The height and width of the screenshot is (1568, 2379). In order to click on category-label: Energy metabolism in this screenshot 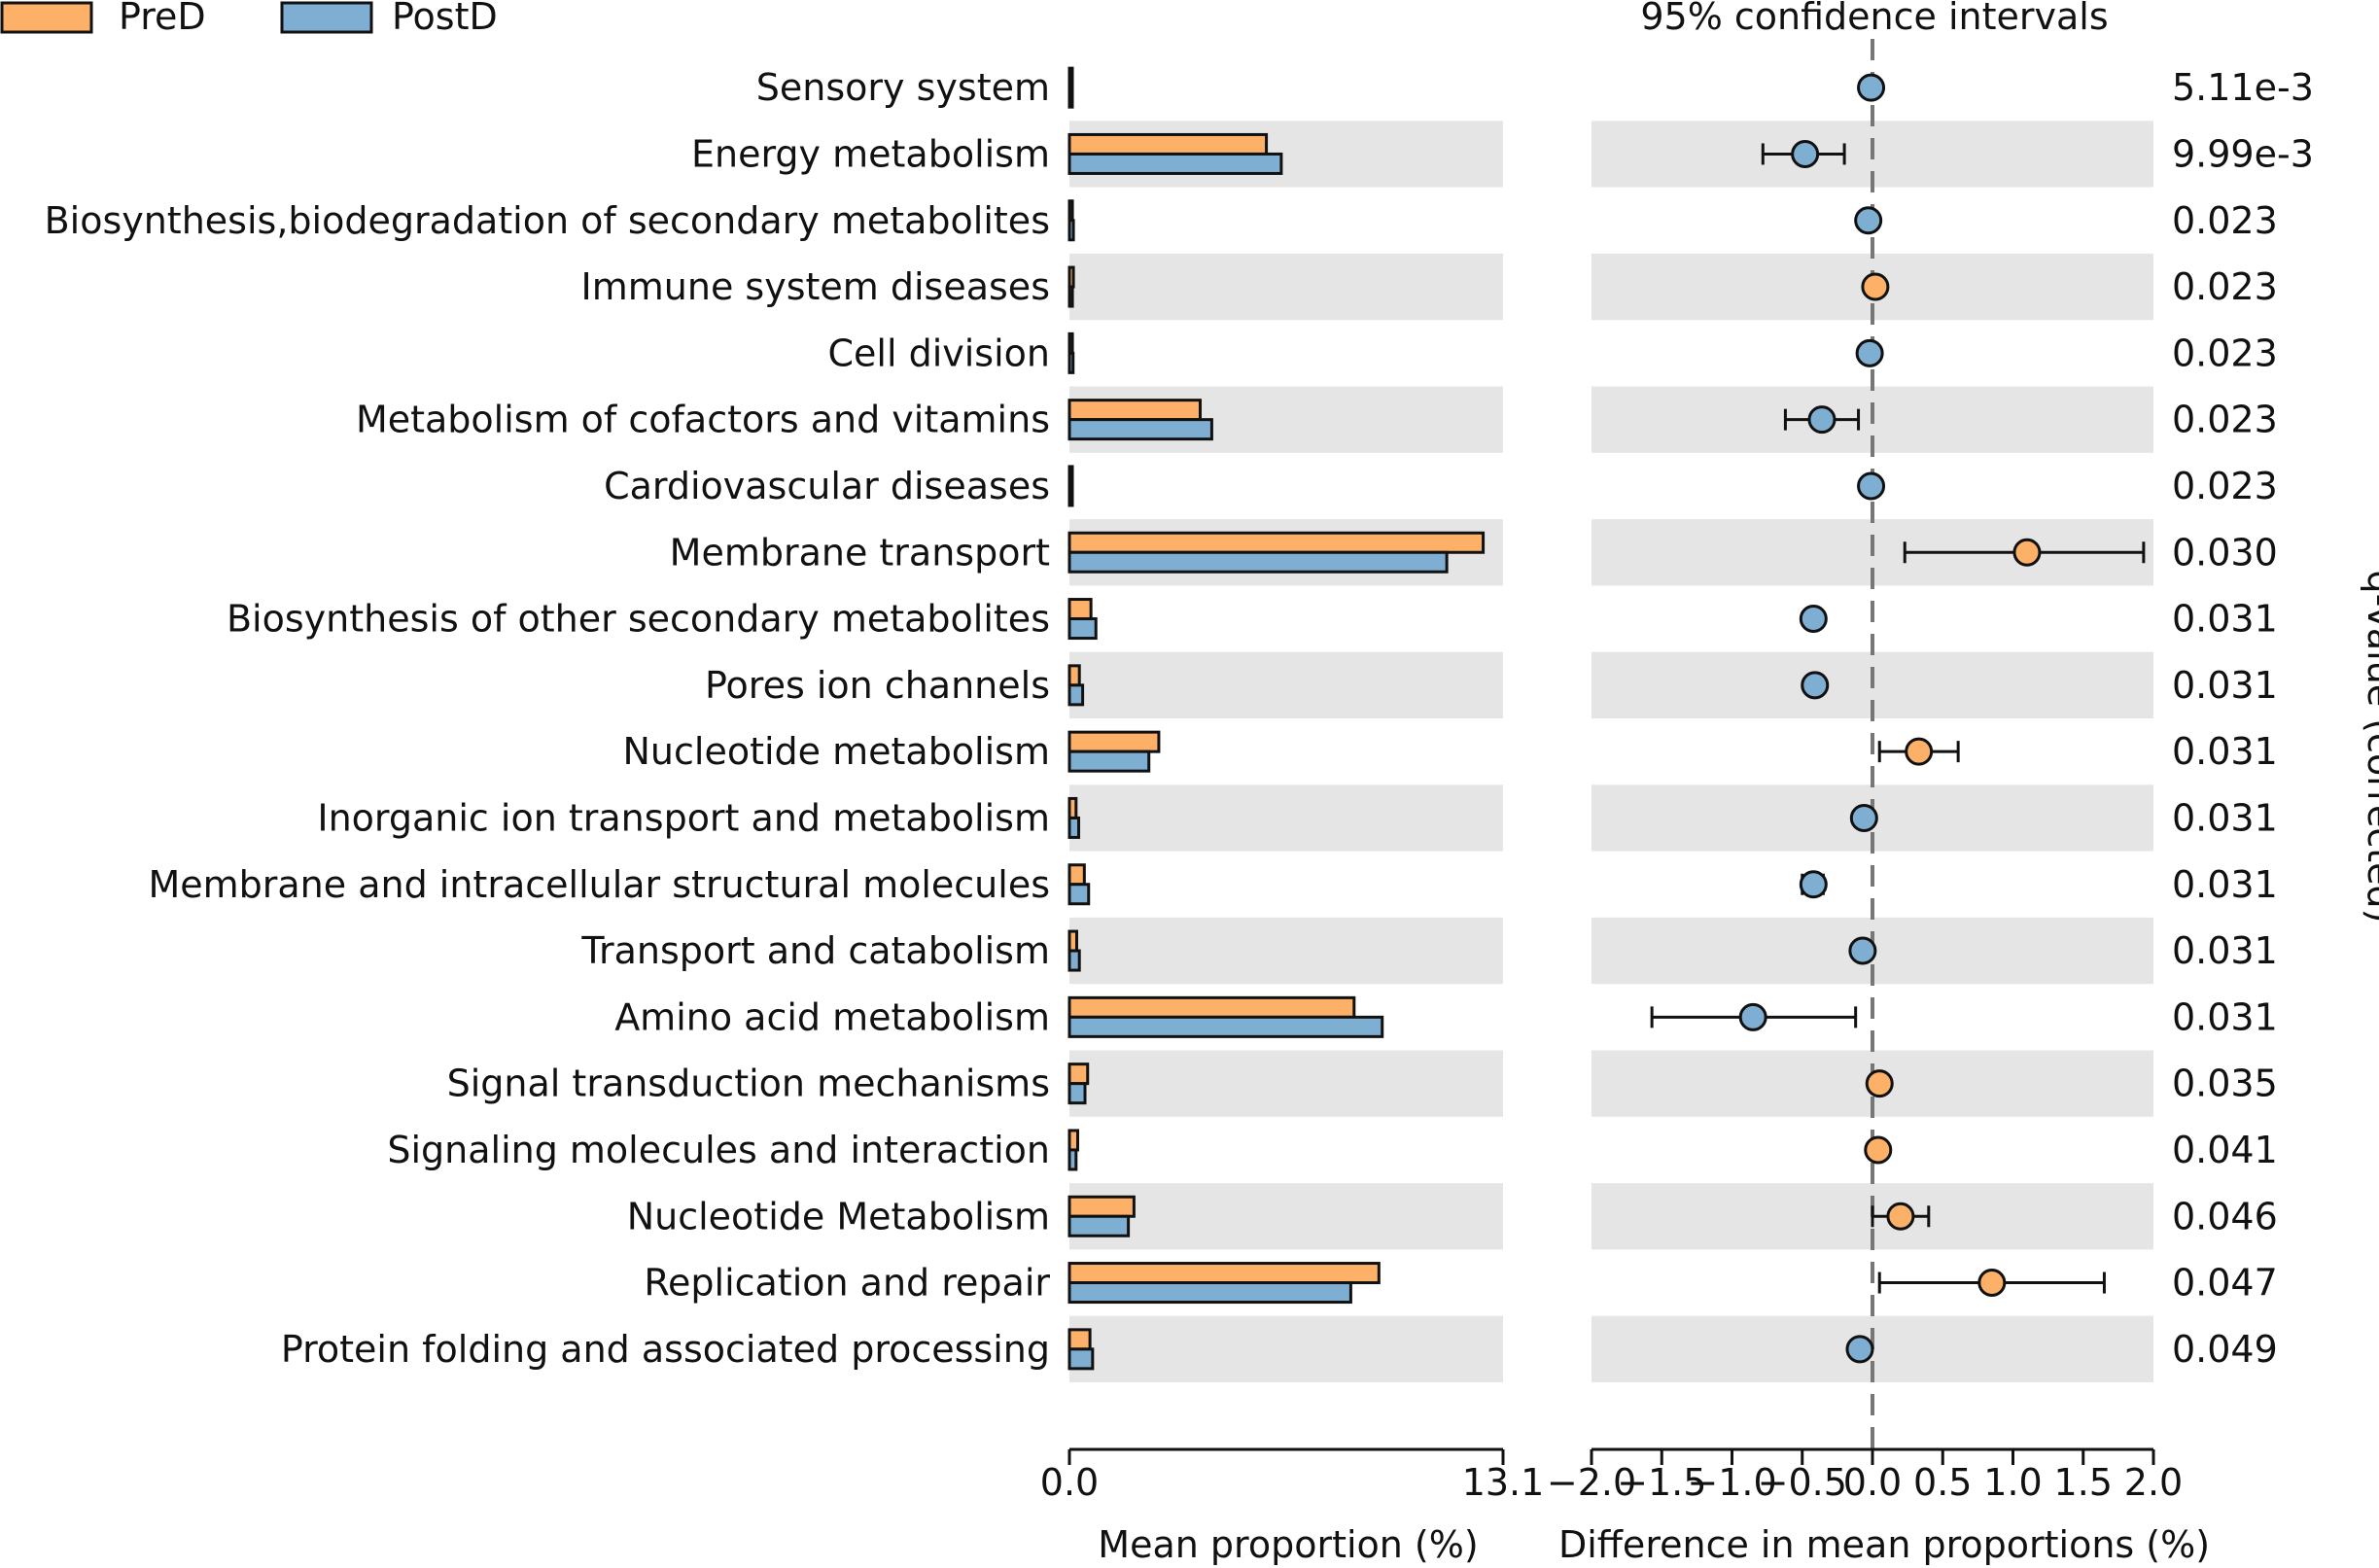, I will do `click(870, 153)`.